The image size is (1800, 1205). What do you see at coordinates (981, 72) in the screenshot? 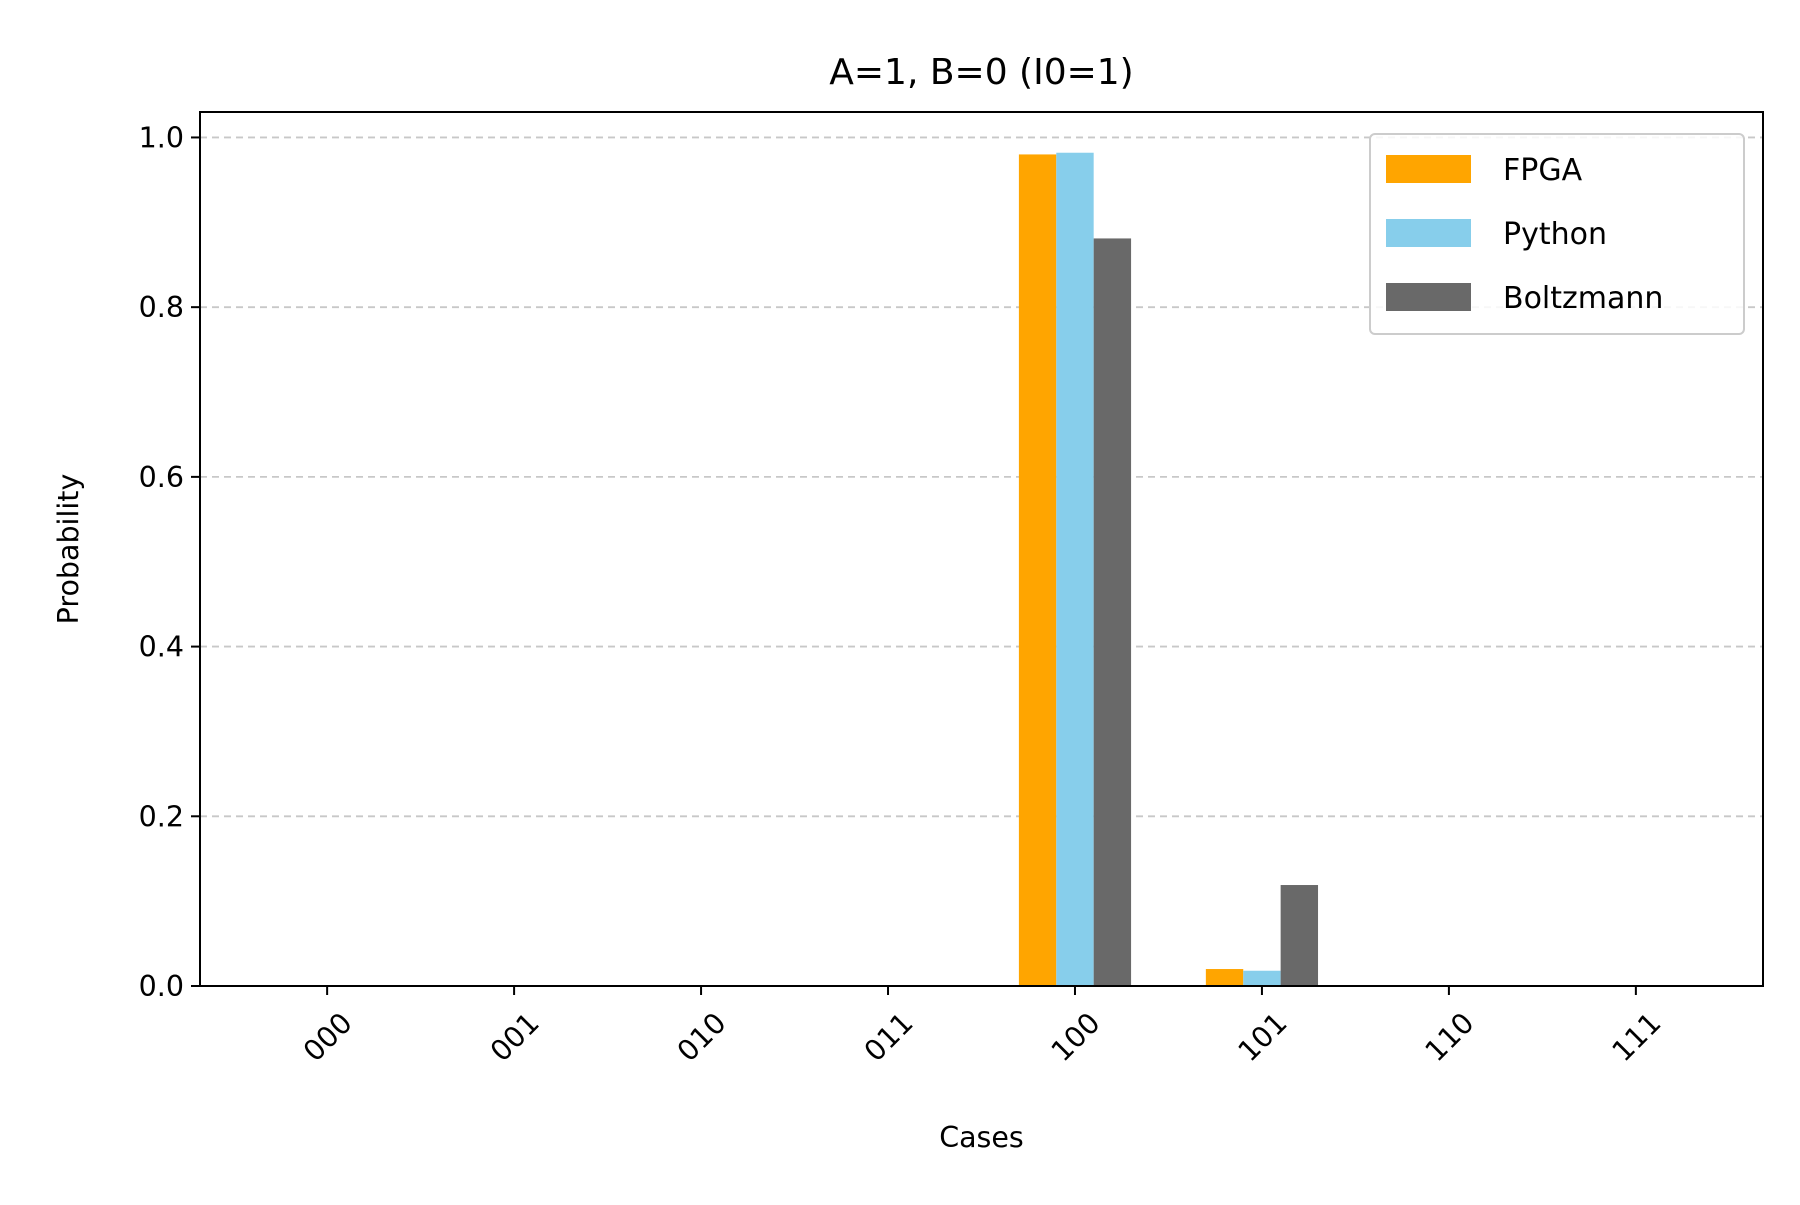
I see `chart-title: A=1, B=0 (I0=1)` at bounding box center [981, 72].